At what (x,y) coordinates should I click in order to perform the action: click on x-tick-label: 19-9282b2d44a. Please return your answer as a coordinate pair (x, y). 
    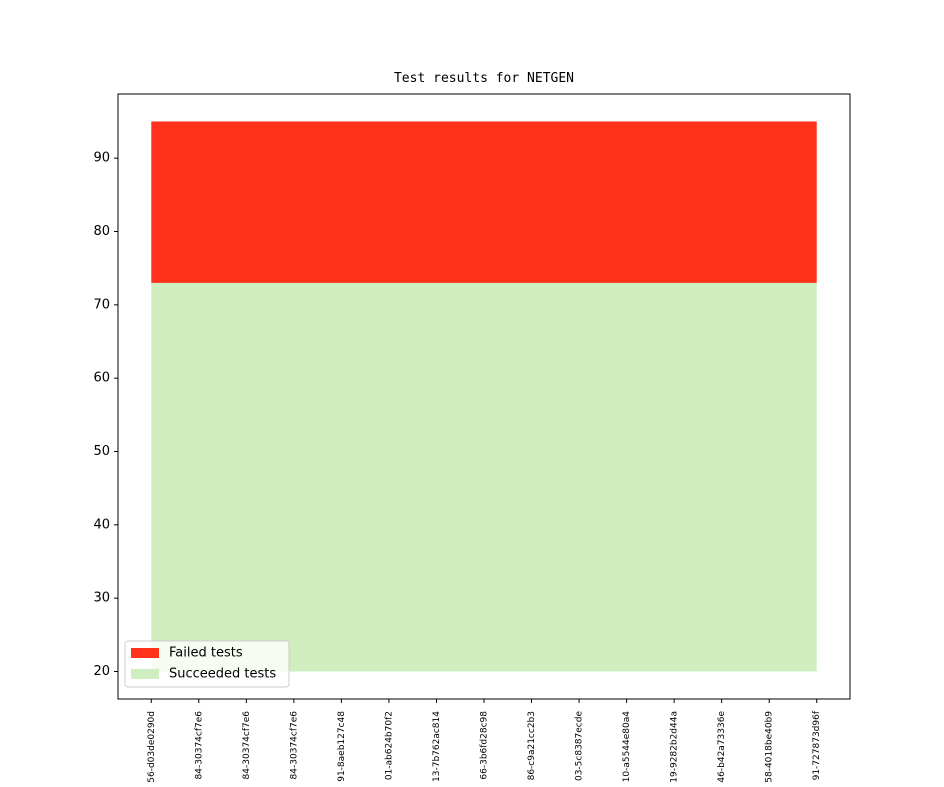
    Looking at the image, I should click on (675, 747).